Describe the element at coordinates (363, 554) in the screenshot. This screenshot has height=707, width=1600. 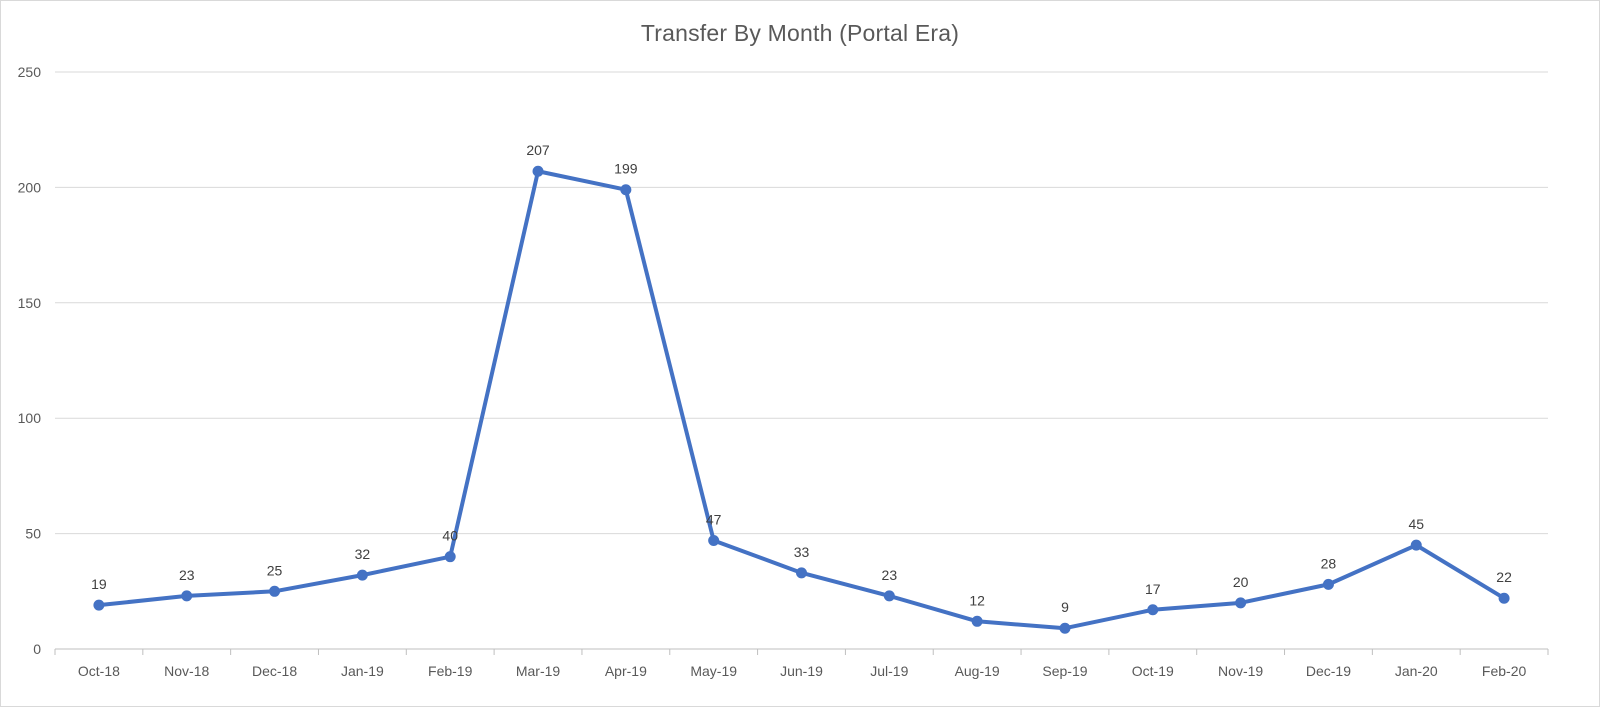
I see `data-label: 32` at that location.